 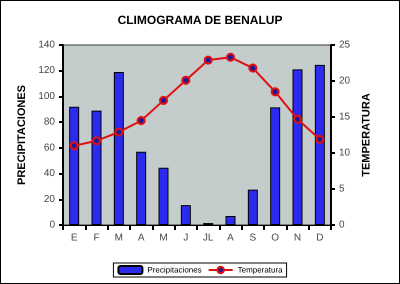 I want to click on y-tick-label: 80, so click(x=50, y=122).